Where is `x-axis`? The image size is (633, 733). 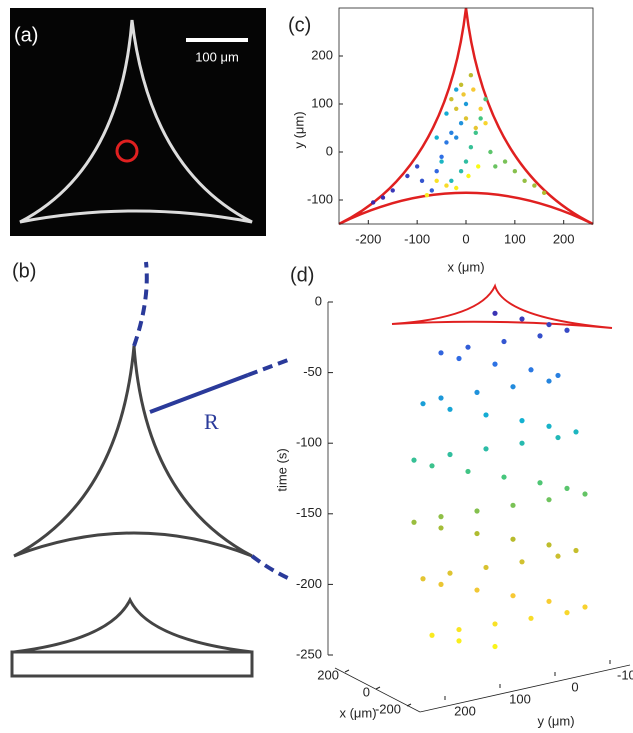
x-axis is located at coordinates (377, 690).